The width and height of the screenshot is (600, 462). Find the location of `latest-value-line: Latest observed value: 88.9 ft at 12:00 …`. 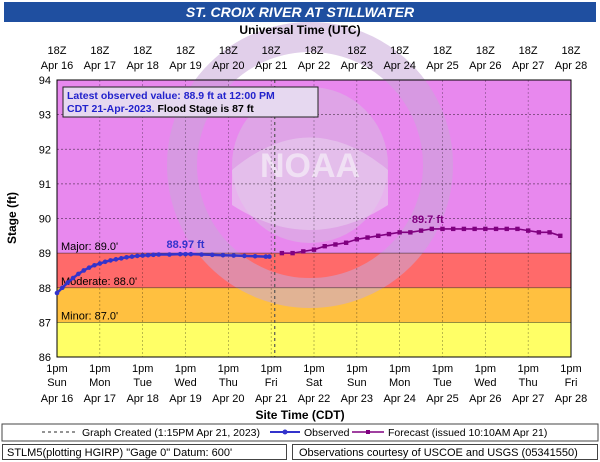

latest-value-line: Latest observed value: 88.9 ft at 12:00 … is located at coordinates (171, 96).